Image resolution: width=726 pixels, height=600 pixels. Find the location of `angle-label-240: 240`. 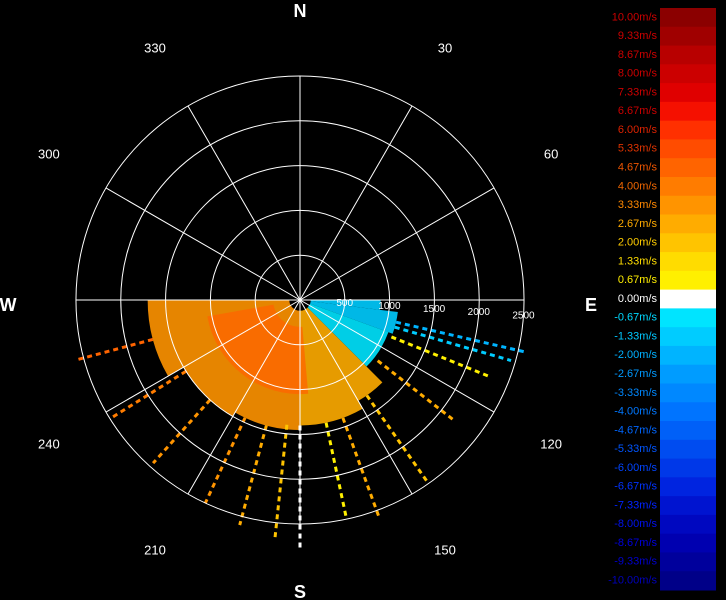

angle-label-240: 240 is located at coordinates (49, 443).